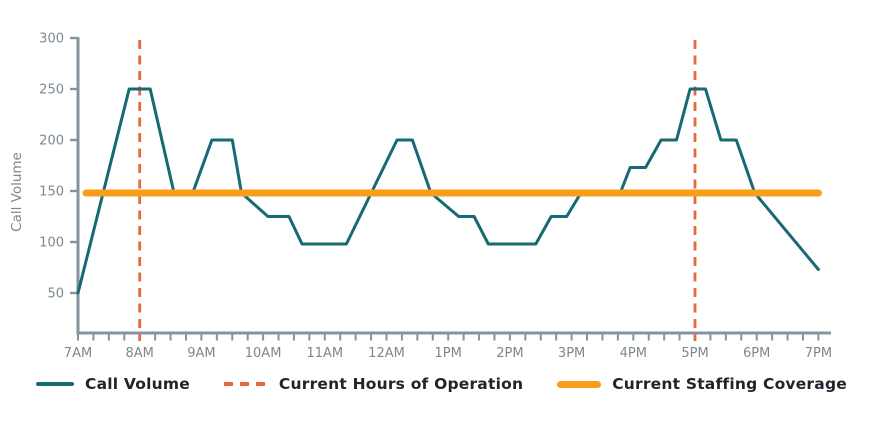  What do you see at coordinates (201, 353) in the screenshot?
I see `x-tick-label: 9AM` at bounding box center [201, 353].